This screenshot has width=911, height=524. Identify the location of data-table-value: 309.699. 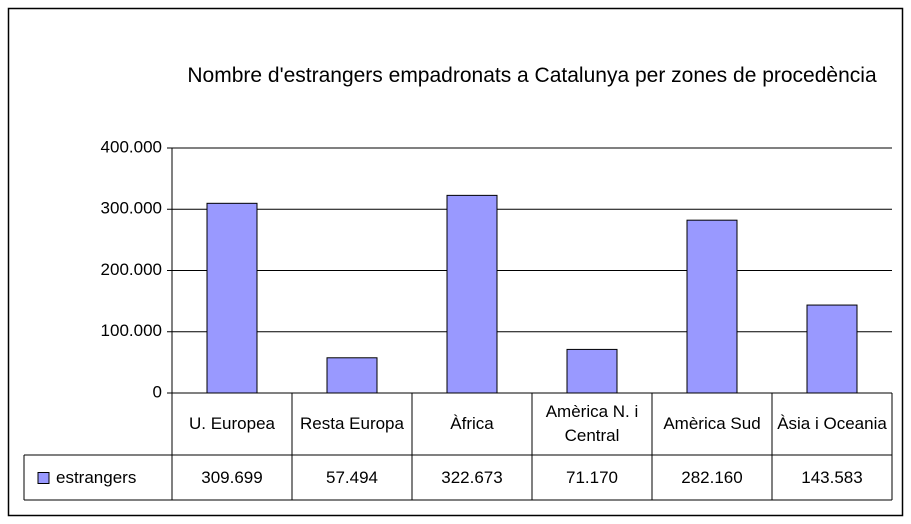
(232, 477).